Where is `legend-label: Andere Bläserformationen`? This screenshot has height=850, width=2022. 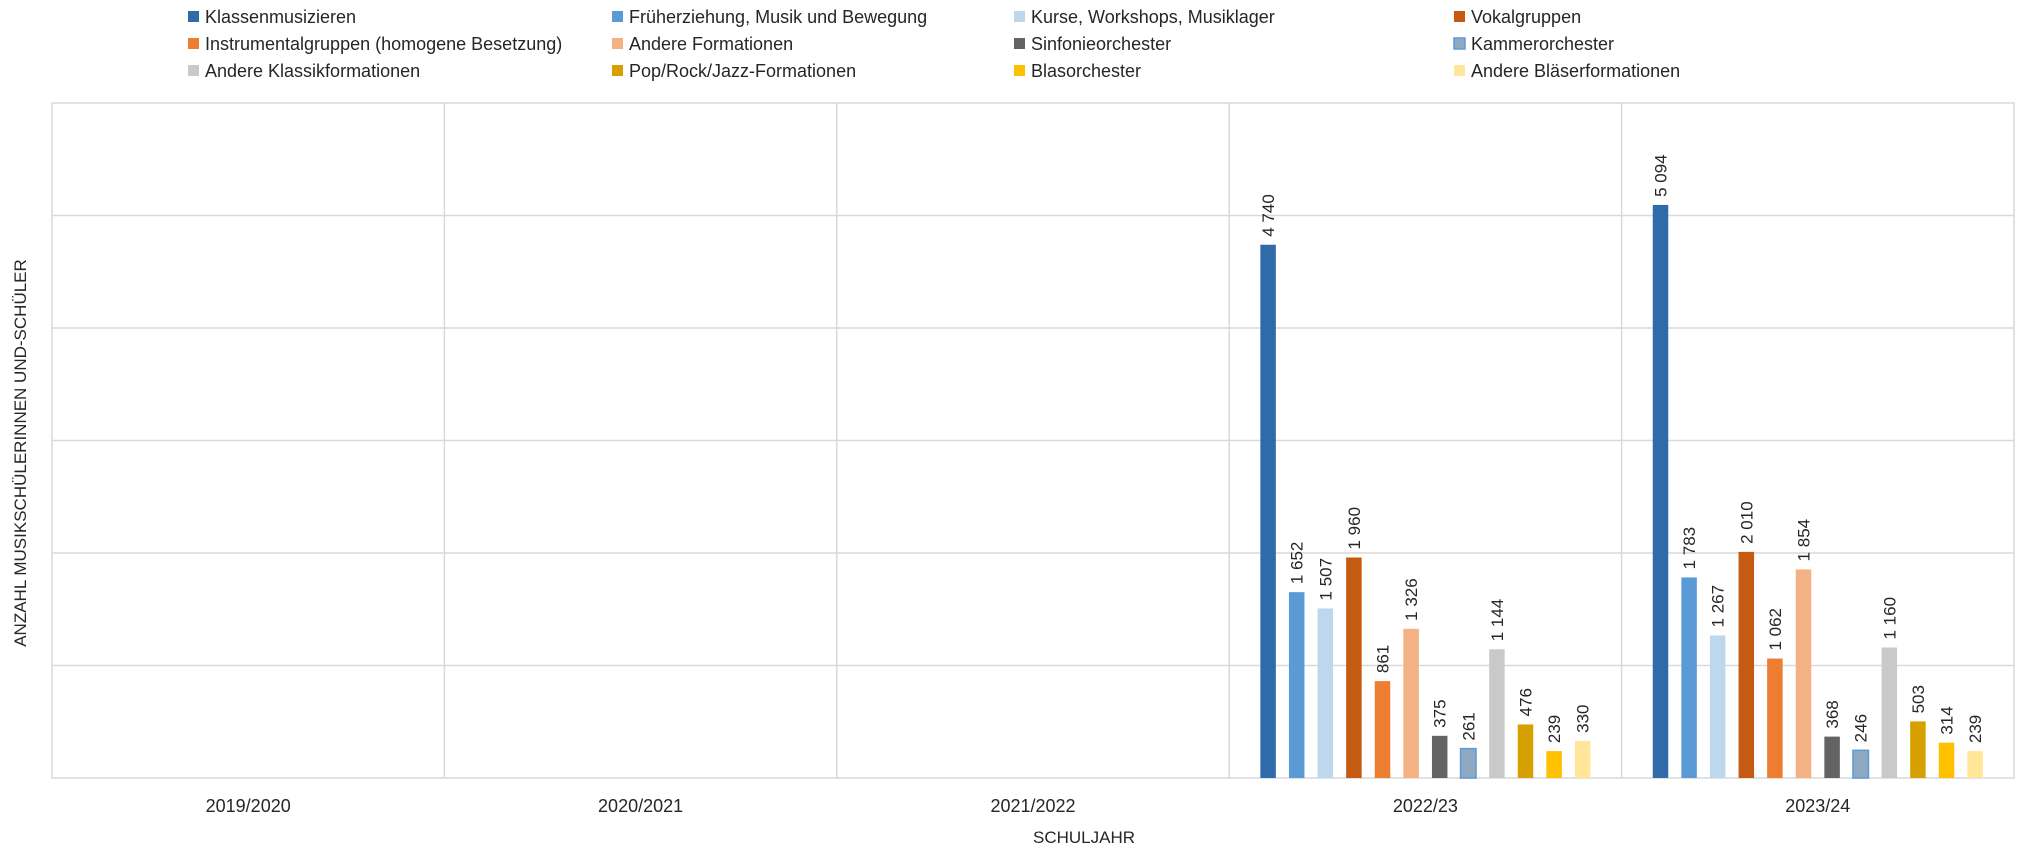 legend-label: Andere Bläserformationen is located at coordinates (1575, 71).